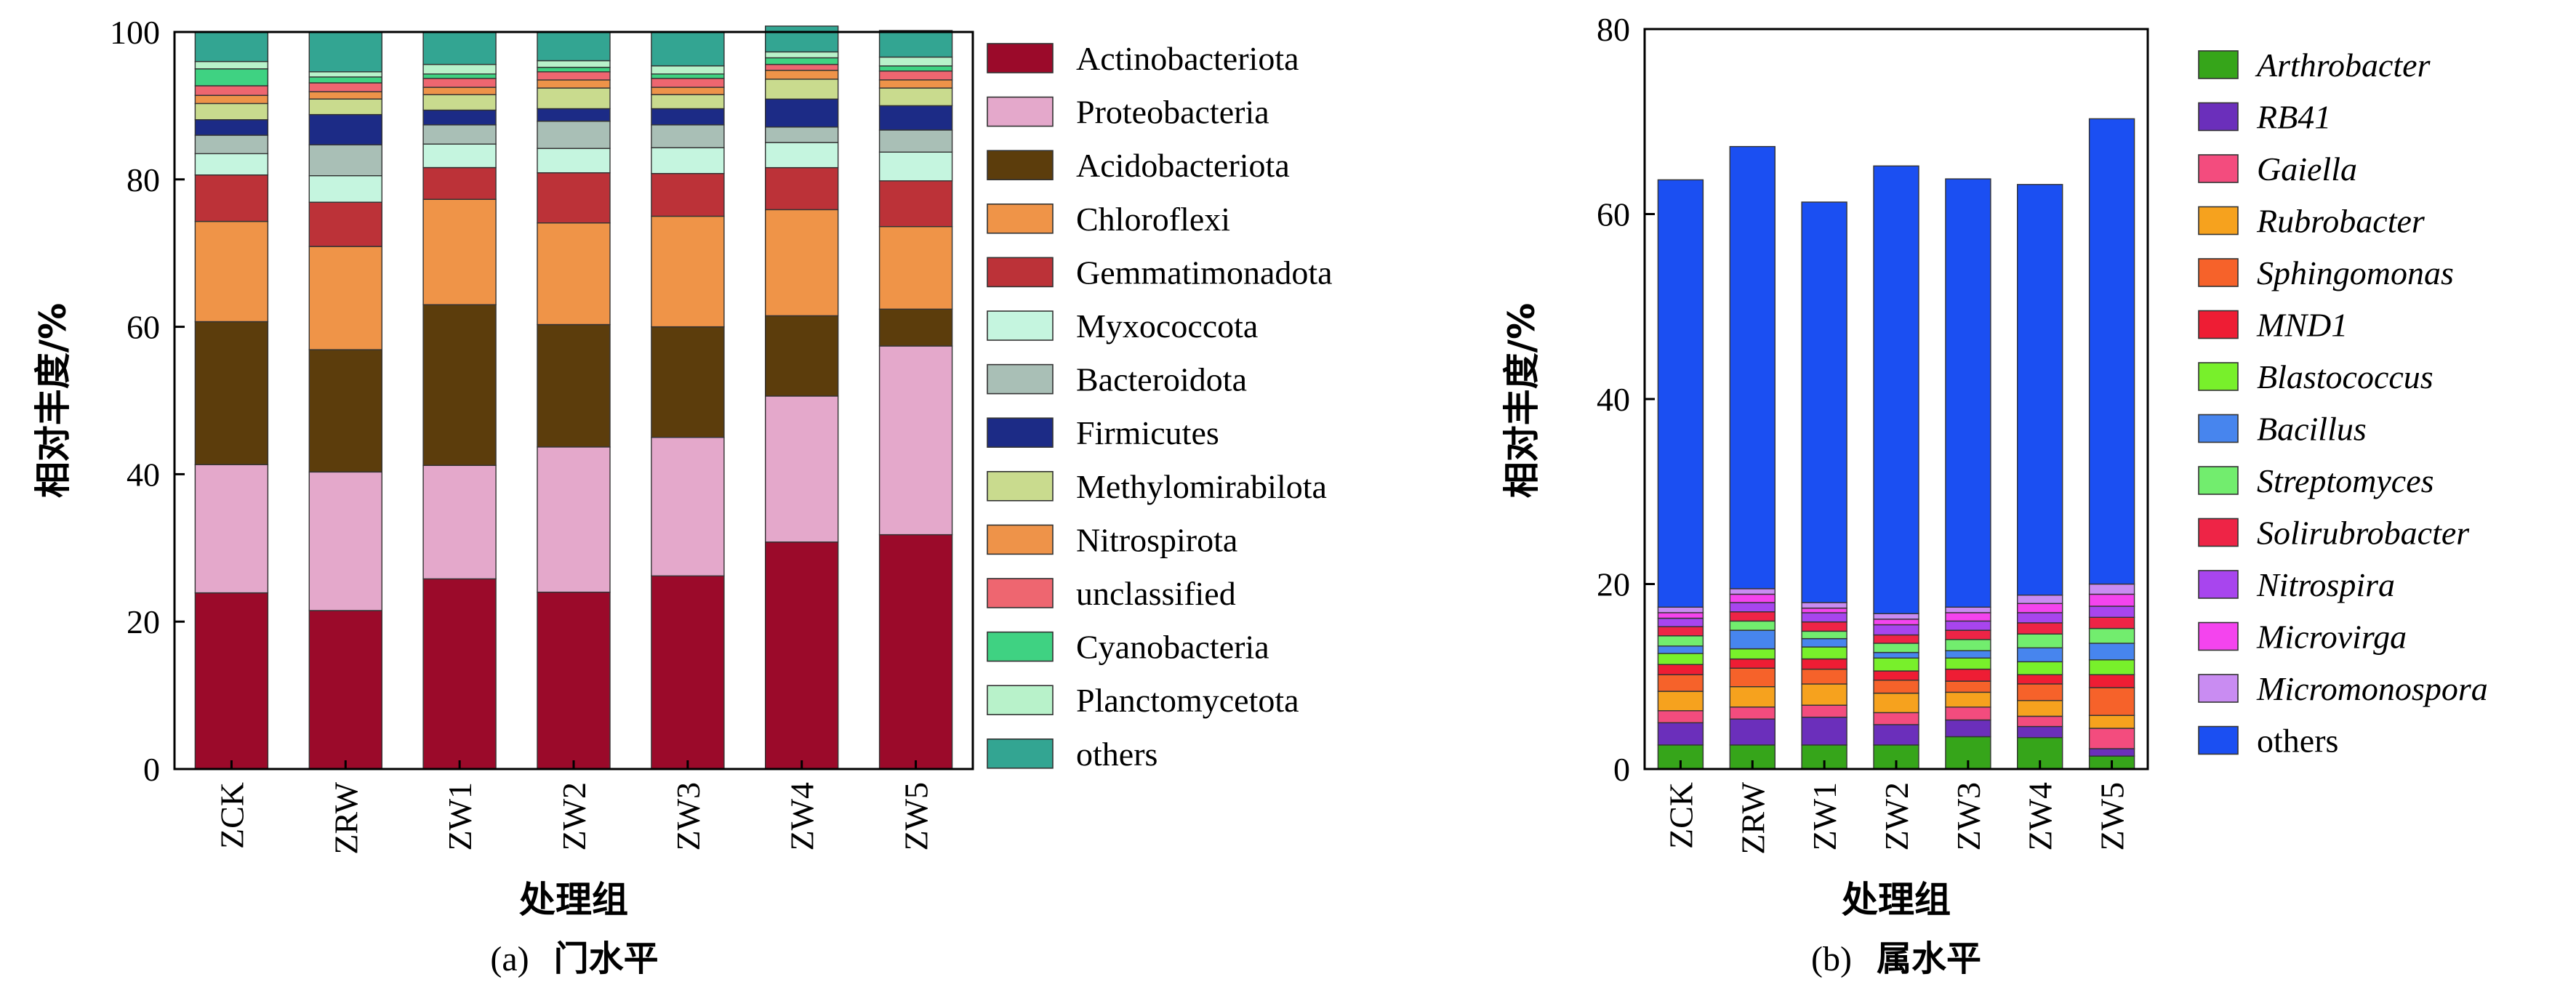 Image resolution: width=2576 pixels, height=982 pixels. What do you see at coordinates (2307, 169) in the screenshot?
I see `genus-legend-label-2: Gaiella` at bounding box center [2307, 169].